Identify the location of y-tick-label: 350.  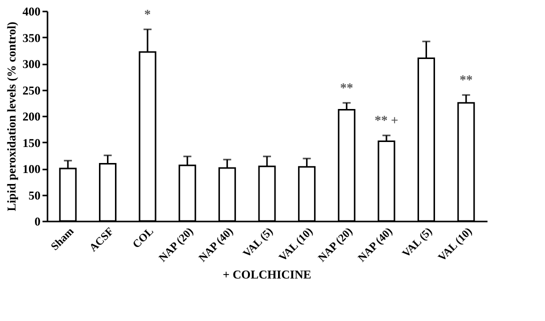
(31, 37).